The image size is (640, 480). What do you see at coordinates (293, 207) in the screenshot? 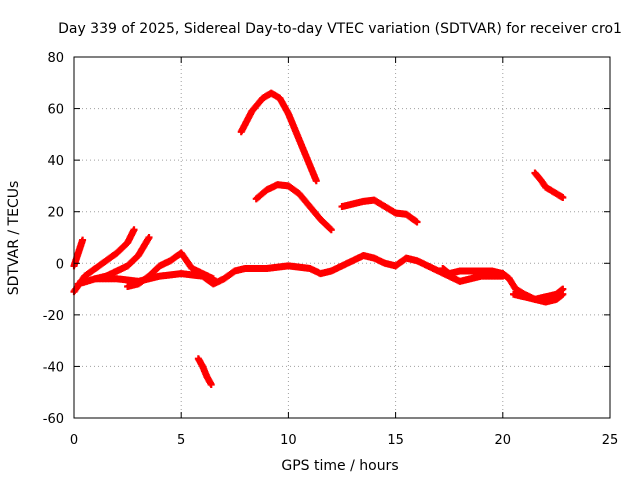
I see `series-arc-mid-peak` at bounding box center [293, 207].